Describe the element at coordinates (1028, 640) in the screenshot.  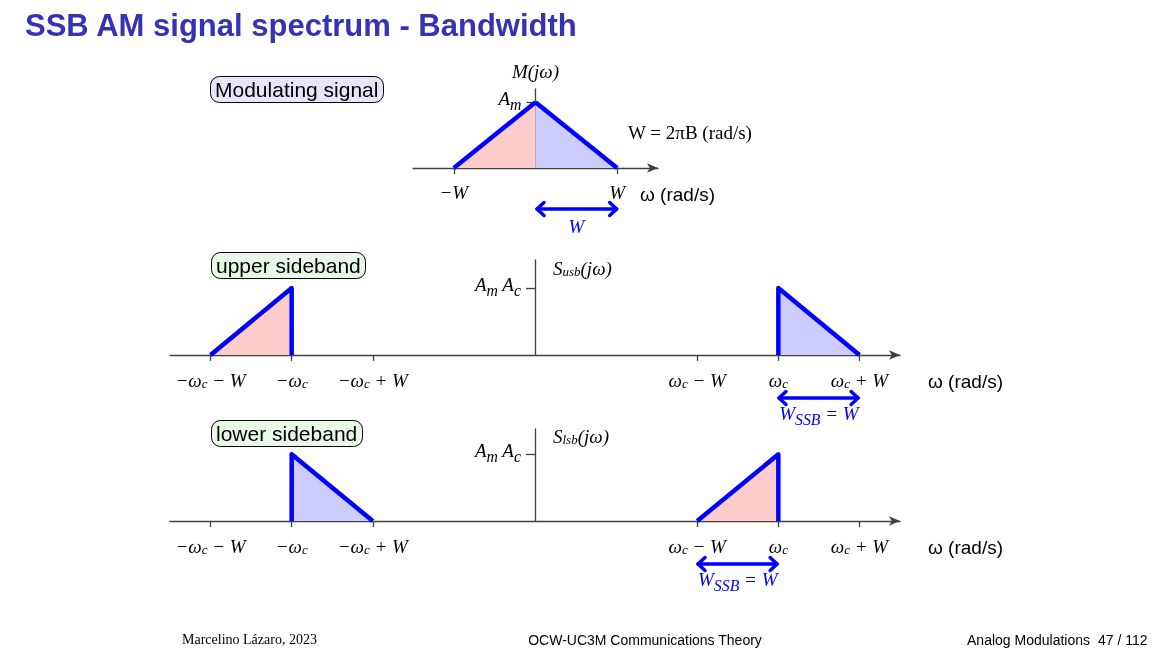
I see `text: Analog Modulations` at that location.